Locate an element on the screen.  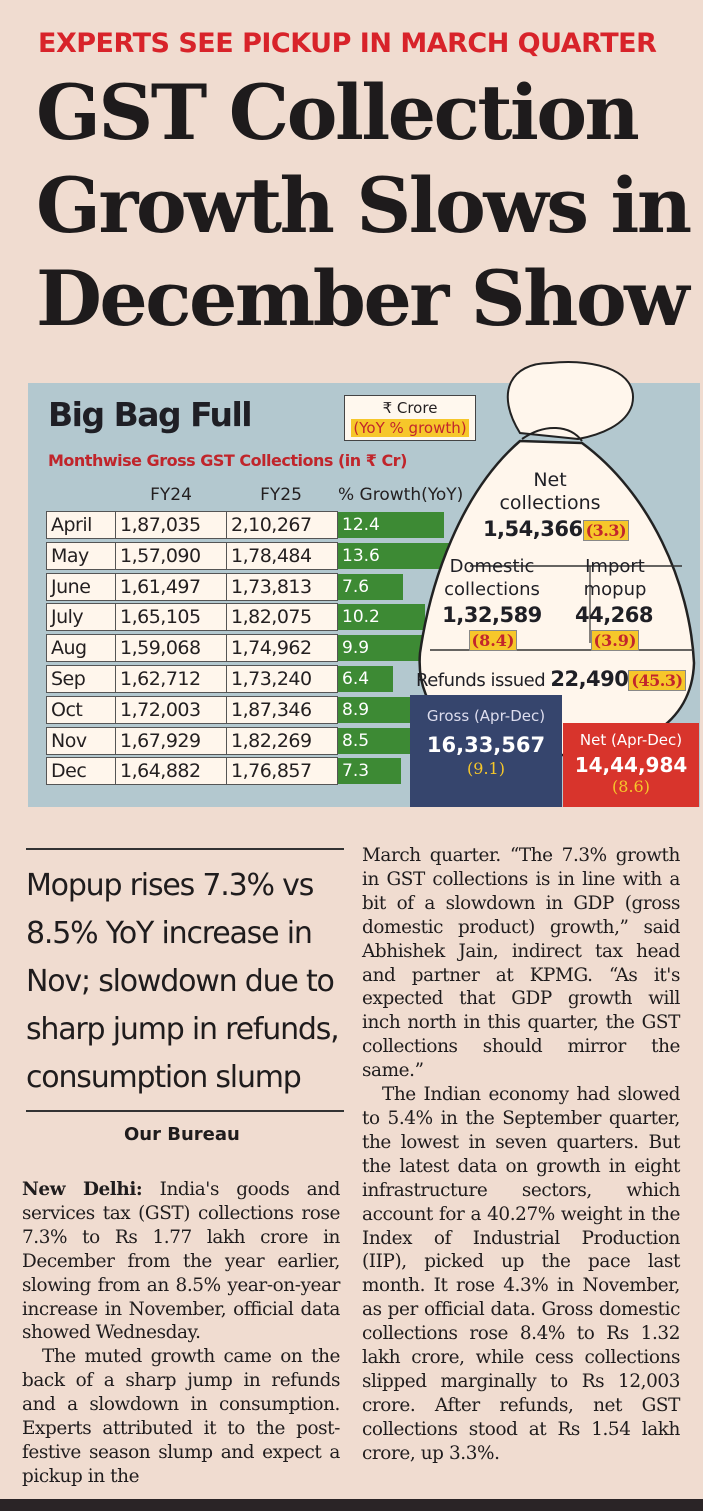
domestic-label: Domestic collections is located at coordinates (492, 578).